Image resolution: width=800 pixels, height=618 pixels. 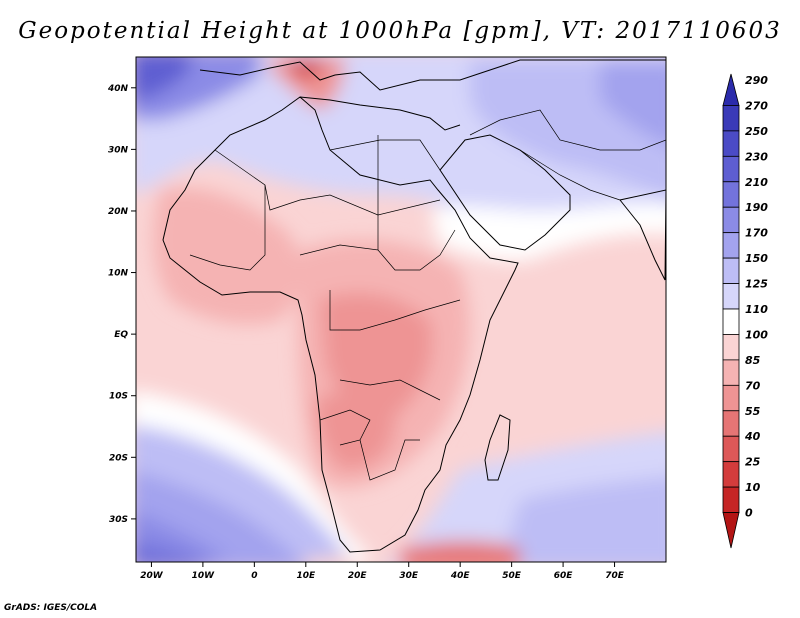 What do you see at coordinates (753, 487) in the screenshot?
I see `colorbar-label: 10` at bounding box center [753, 487].